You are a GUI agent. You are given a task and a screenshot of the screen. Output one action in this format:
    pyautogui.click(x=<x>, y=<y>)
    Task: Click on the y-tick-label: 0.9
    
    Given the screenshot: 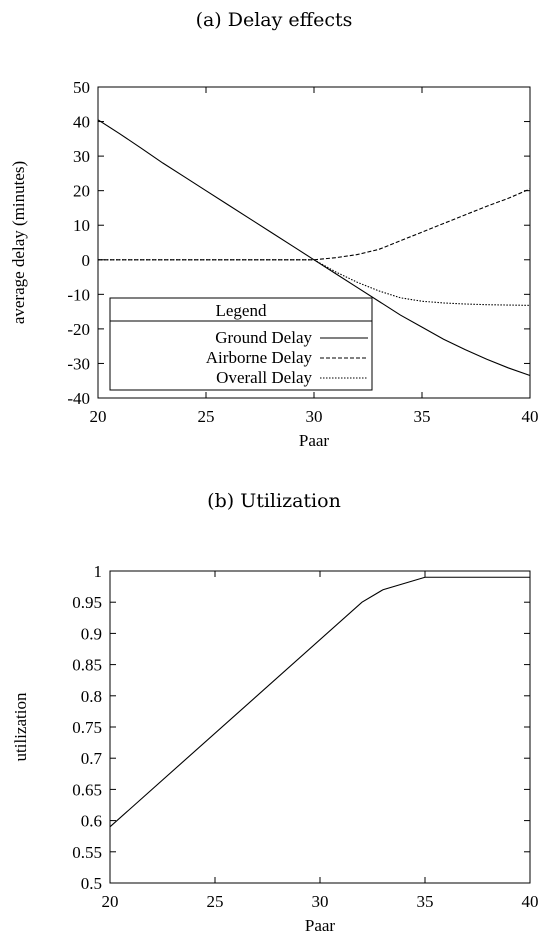 What is the action you would take?
    pyautogui.click(x=91, y=633)
    